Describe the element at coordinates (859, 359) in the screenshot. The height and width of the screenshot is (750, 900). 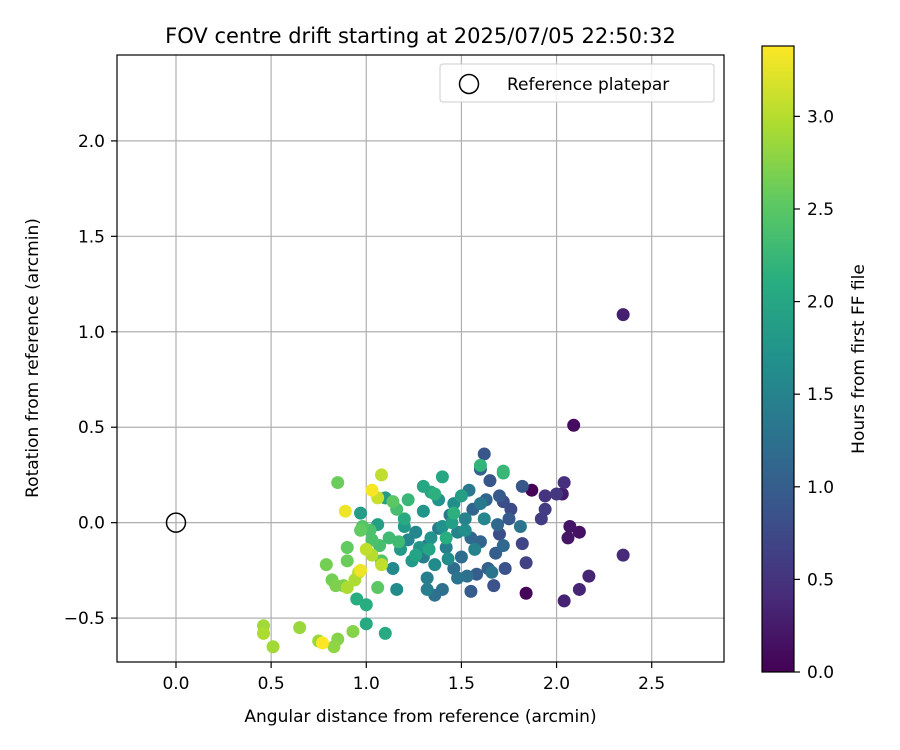
I see `colorbar-label: Hours from first FF file` at that location.